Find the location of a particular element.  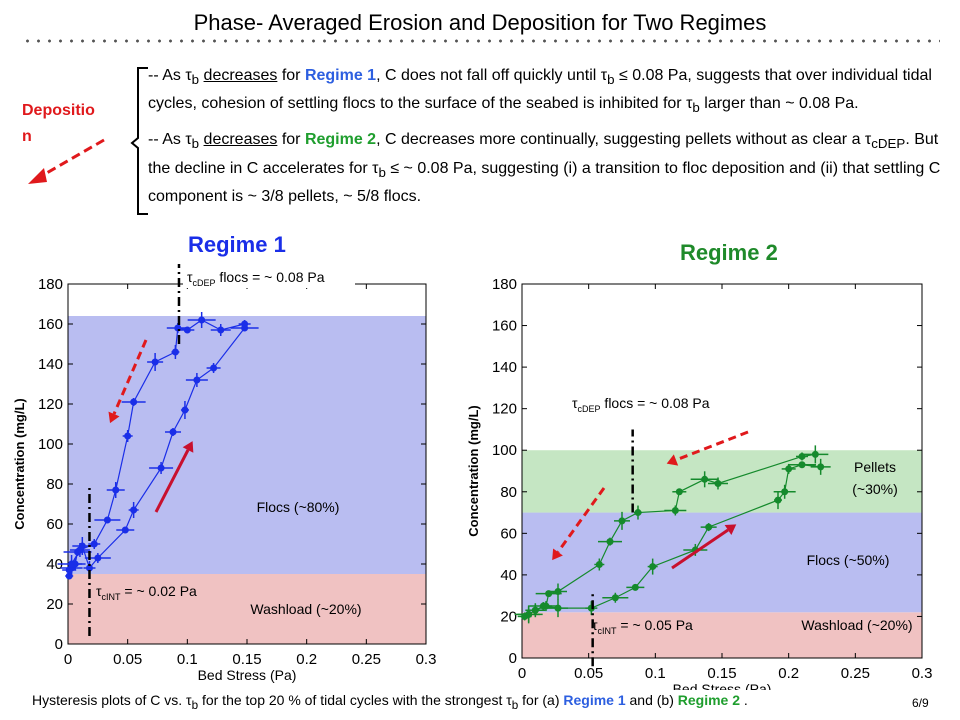

band-pellets is located at coordinates (722, 481).